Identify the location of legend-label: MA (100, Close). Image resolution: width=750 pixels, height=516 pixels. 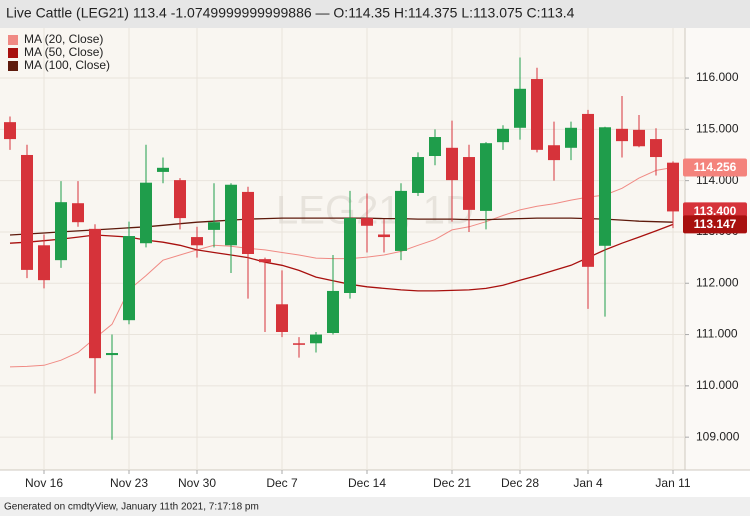
(67, 65).